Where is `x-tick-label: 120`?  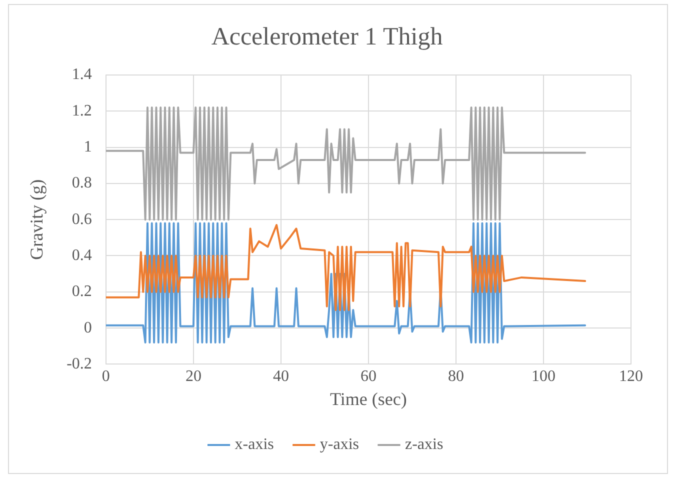
x-tick-label: 120 is located at coordinates (631, 377).